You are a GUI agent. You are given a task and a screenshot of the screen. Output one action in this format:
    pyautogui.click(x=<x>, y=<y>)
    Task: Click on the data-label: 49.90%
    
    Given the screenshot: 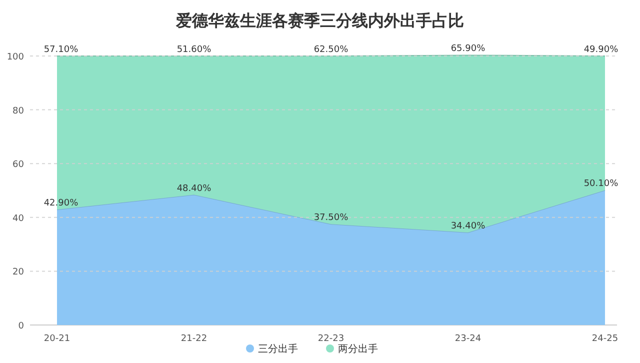 What is the action you would take?
    pyautogui.click(x=601, y=50)
    